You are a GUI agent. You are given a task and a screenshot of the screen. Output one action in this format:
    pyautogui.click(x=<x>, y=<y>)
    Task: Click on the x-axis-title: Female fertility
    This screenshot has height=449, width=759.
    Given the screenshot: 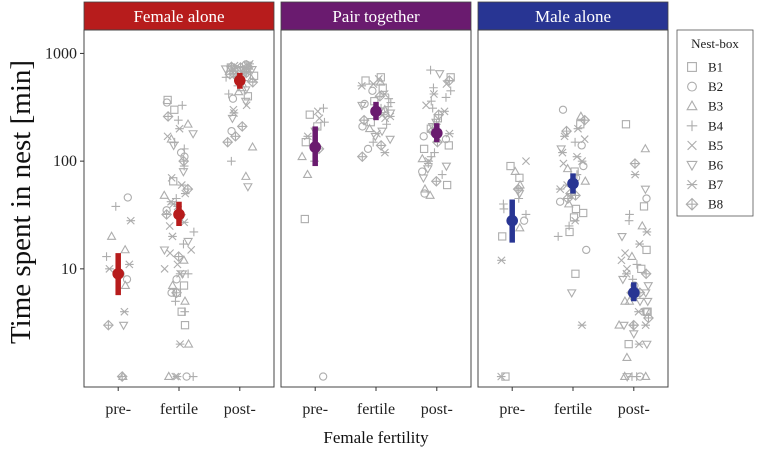 What is the action you would take?
    pyautogui.click(x=376, y=437)
    